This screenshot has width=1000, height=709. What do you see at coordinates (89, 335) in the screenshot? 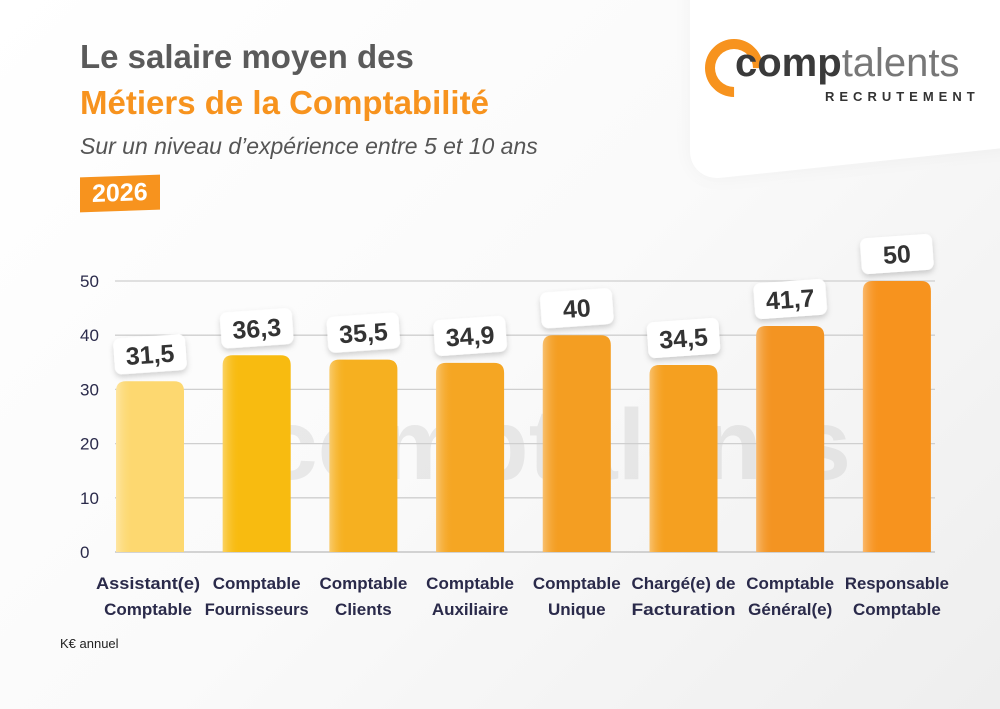
I see `y-tick-label: 40` at bounding box center [89, 335].